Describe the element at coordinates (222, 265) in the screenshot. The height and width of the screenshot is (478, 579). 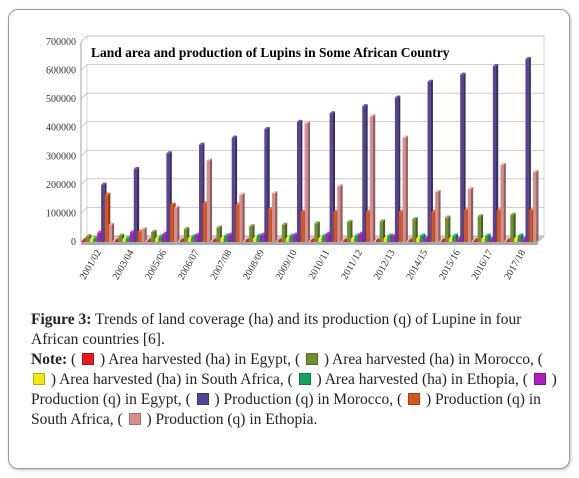
I see `x-tick-label: 2007/08` at that location.